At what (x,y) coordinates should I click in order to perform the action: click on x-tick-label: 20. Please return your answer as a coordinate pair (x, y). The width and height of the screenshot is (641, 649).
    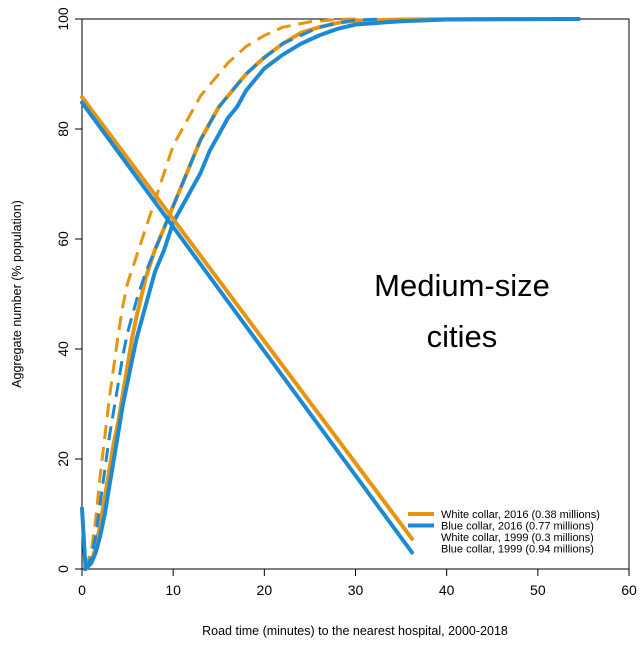
    Looking at the image, I should click on (265, 590).